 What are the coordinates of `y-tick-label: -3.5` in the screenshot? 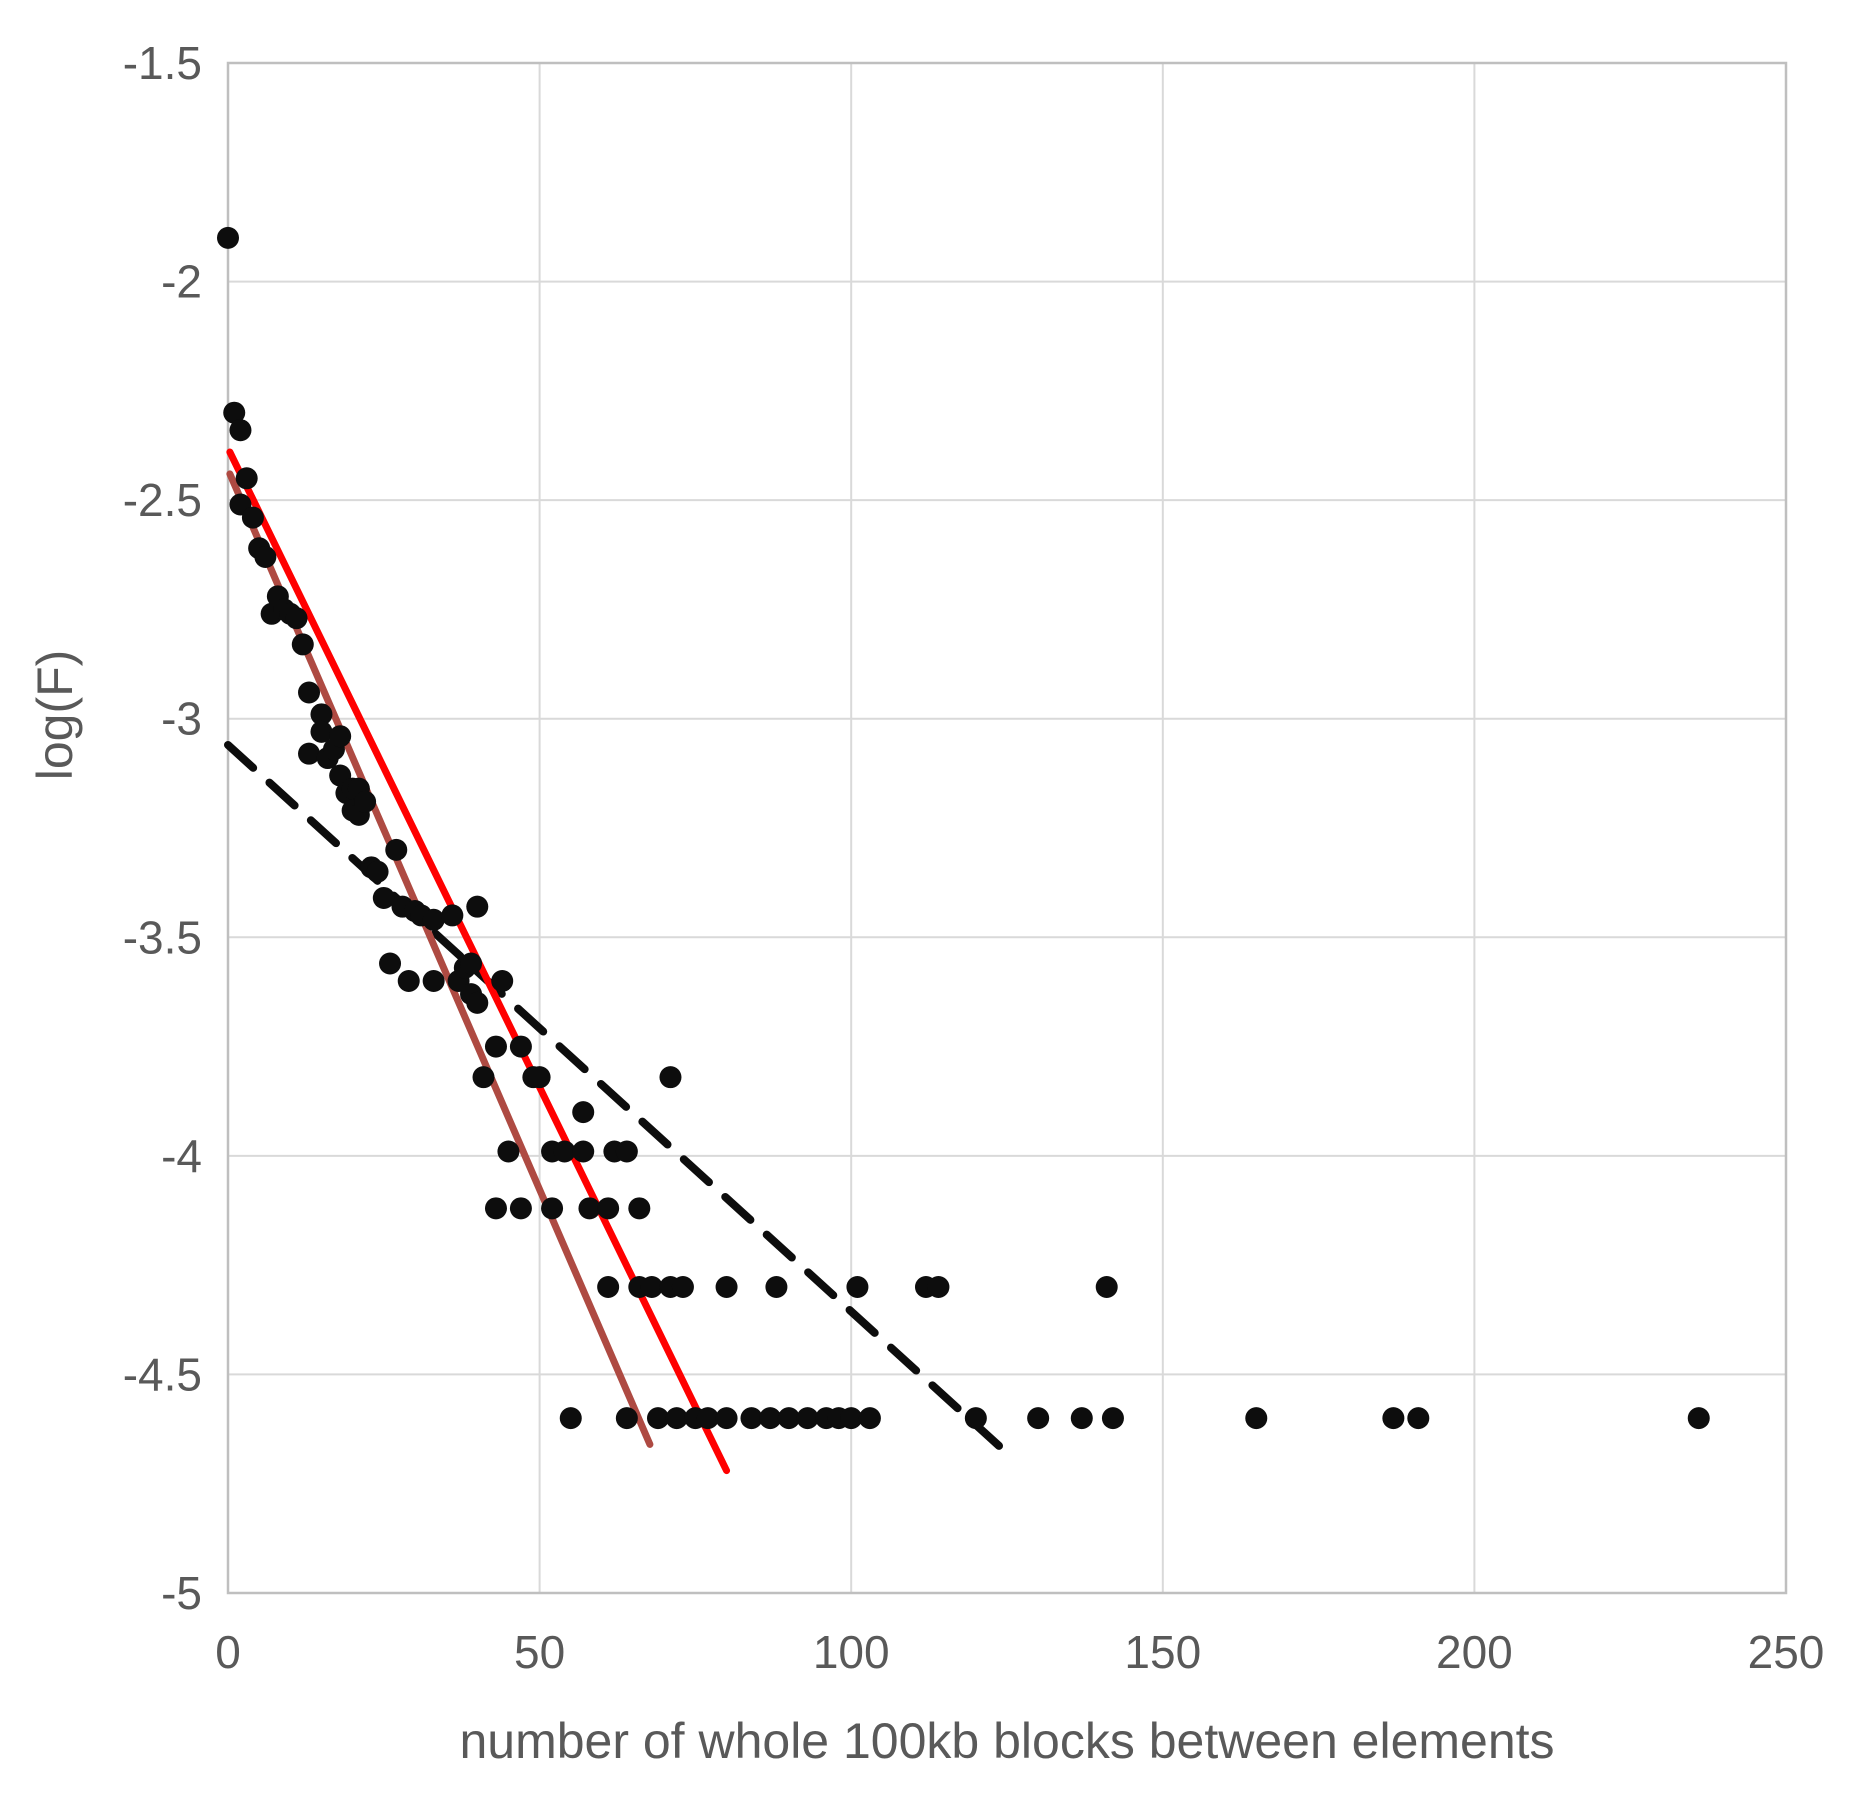 It's located at (162, 937).